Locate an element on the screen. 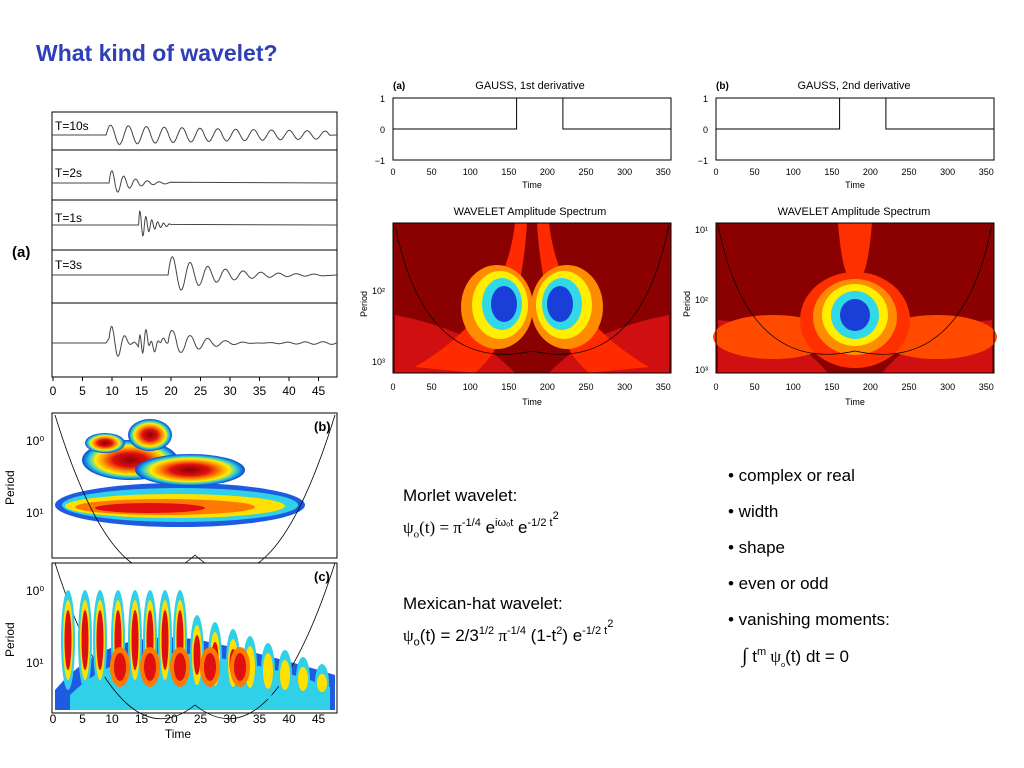 This screenshot has height=768, width=1024. gauss1-spec-ylabel: Period is located at coordinates (364, 304).